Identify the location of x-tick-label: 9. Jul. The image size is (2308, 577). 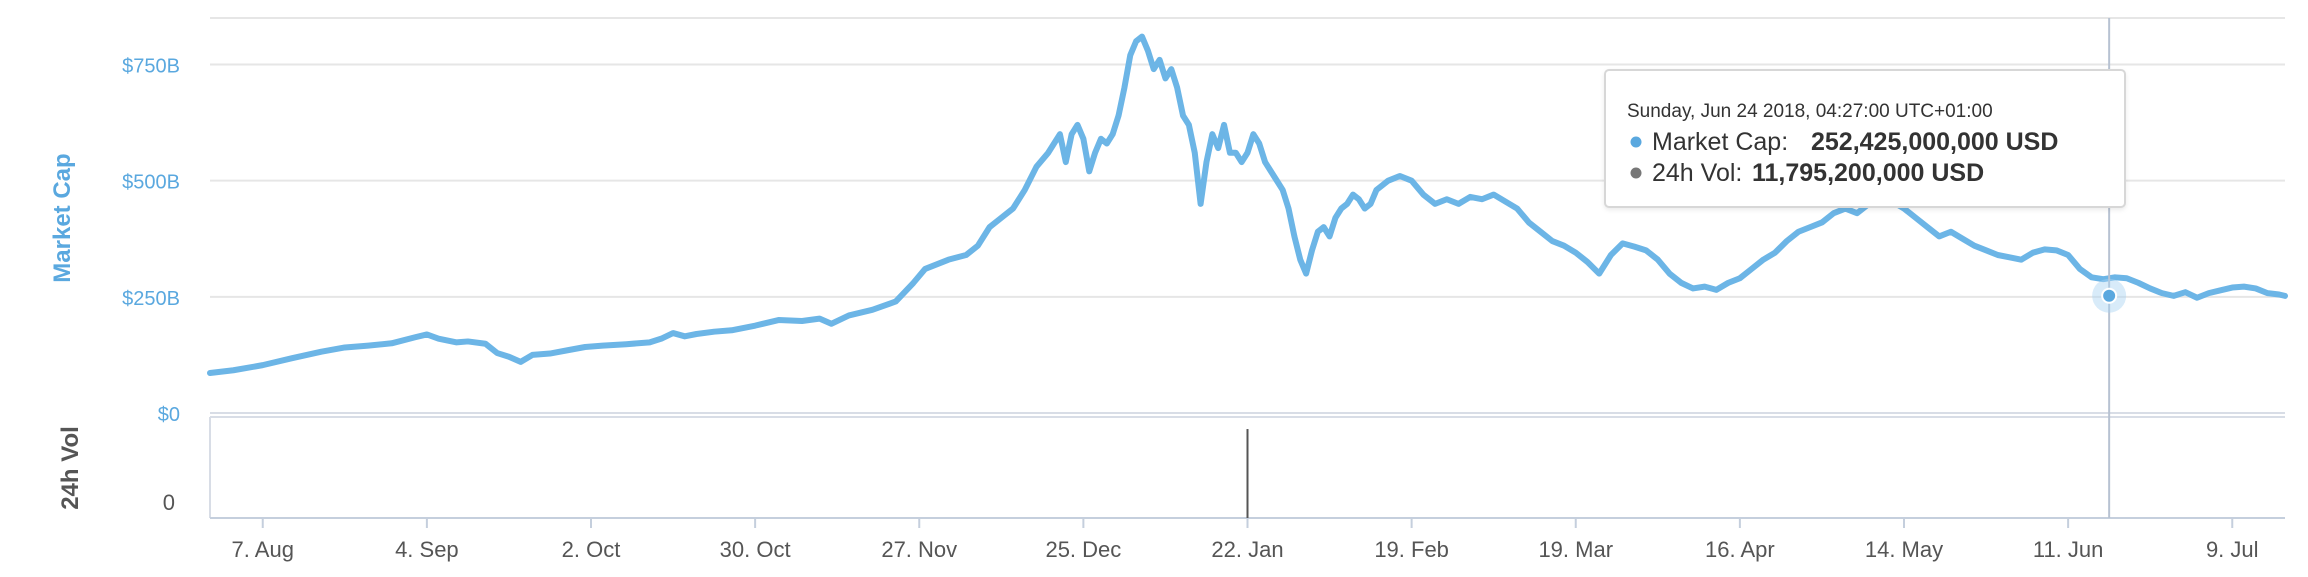
(2232, 549).